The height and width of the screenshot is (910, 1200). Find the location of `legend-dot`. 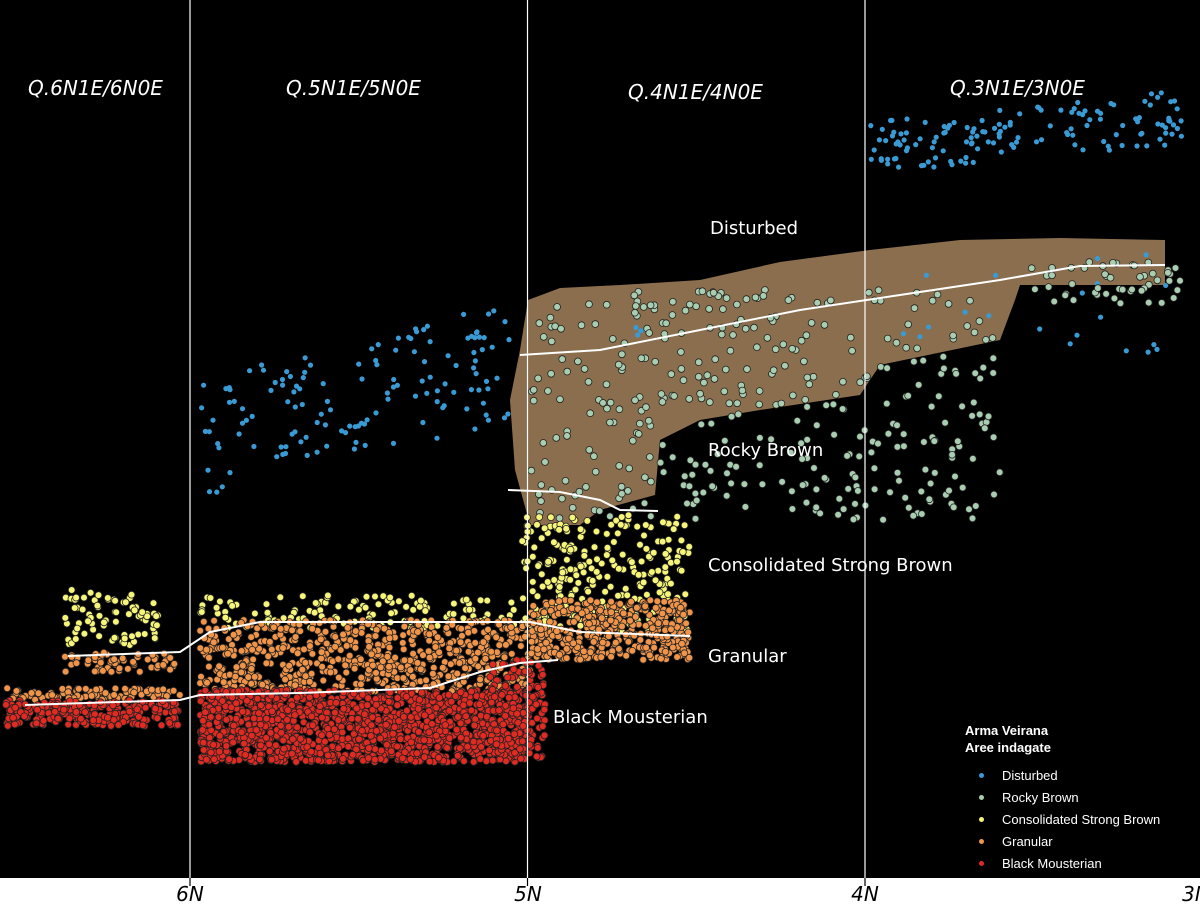

legend-dot is located at coordinates (981, 797).